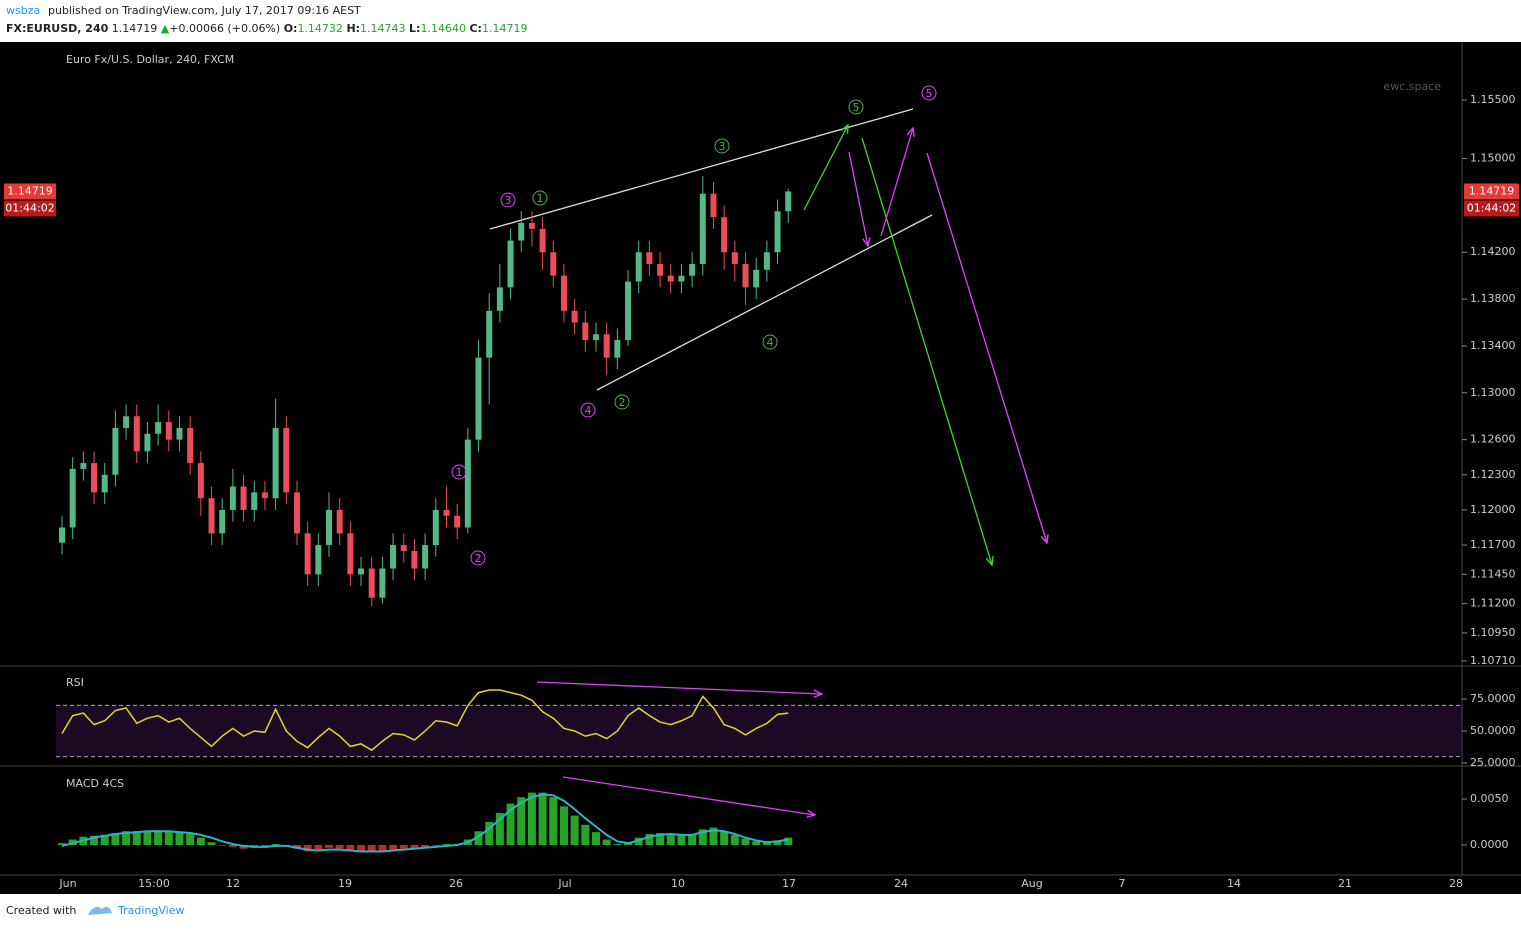 Image resolution: width=1521 pixels, height=933 pixels. What do you see at coordinates (57, 28) in the screenshot?
I see `symbol: FX:EURUSD, 240` at bounding box center [57, 28].